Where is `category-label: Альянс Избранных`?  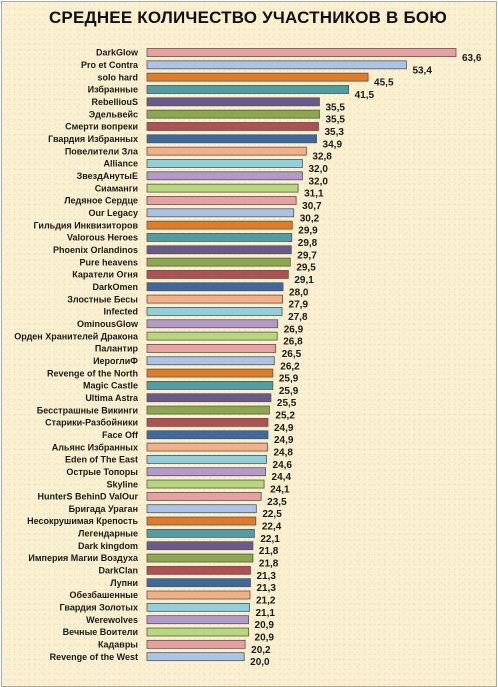
category-label: Альянс Избранных is located at coordinates (95, 447).